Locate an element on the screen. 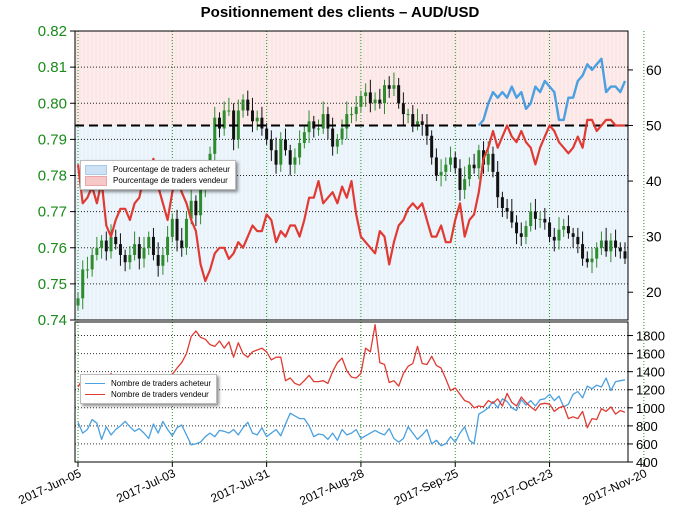 The height and width of the screenshot is (520, 680). legend-count-sell-label: Nombre de traders vendeur is located at coordinates (160, 394).